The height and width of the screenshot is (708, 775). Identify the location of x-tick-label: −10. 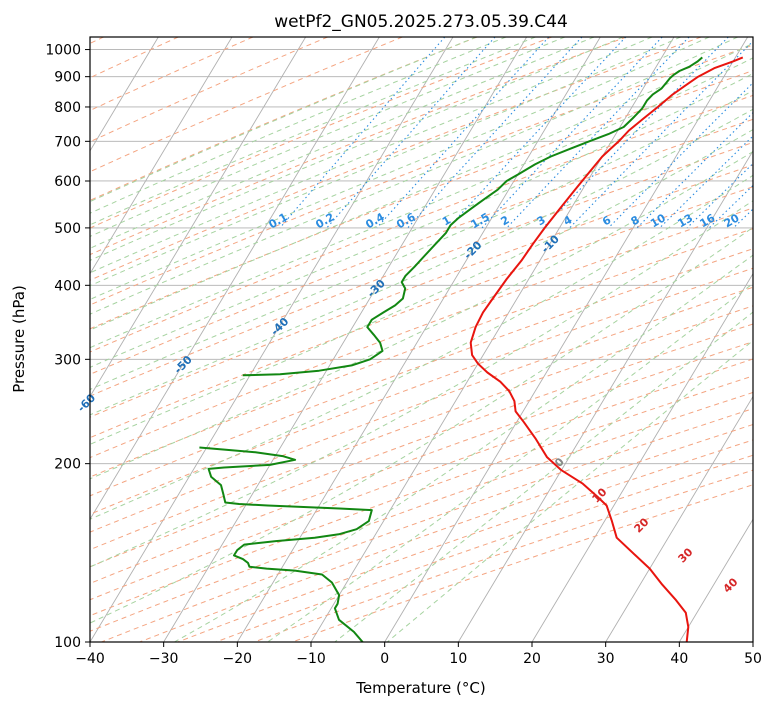
(311, 659).